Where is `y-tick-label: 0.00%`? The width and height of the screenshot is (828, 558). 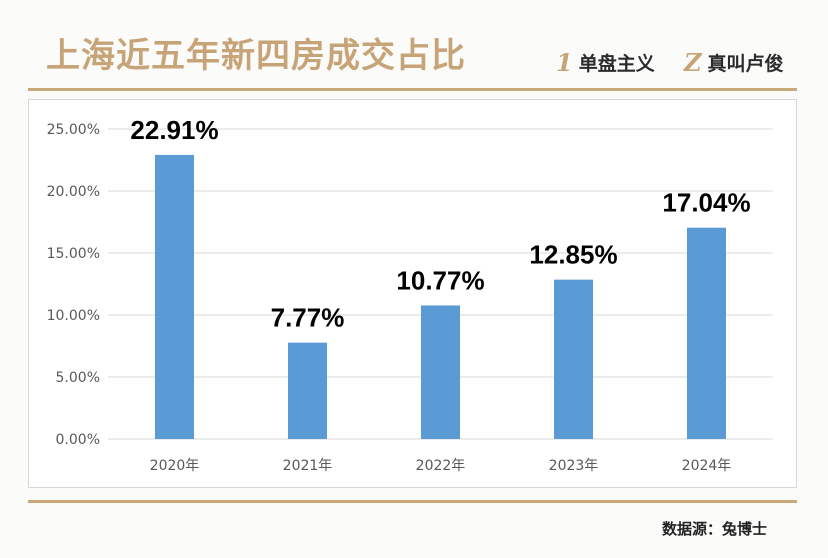 y-tick-label: 0.00% is located at coordinates (78, 440).